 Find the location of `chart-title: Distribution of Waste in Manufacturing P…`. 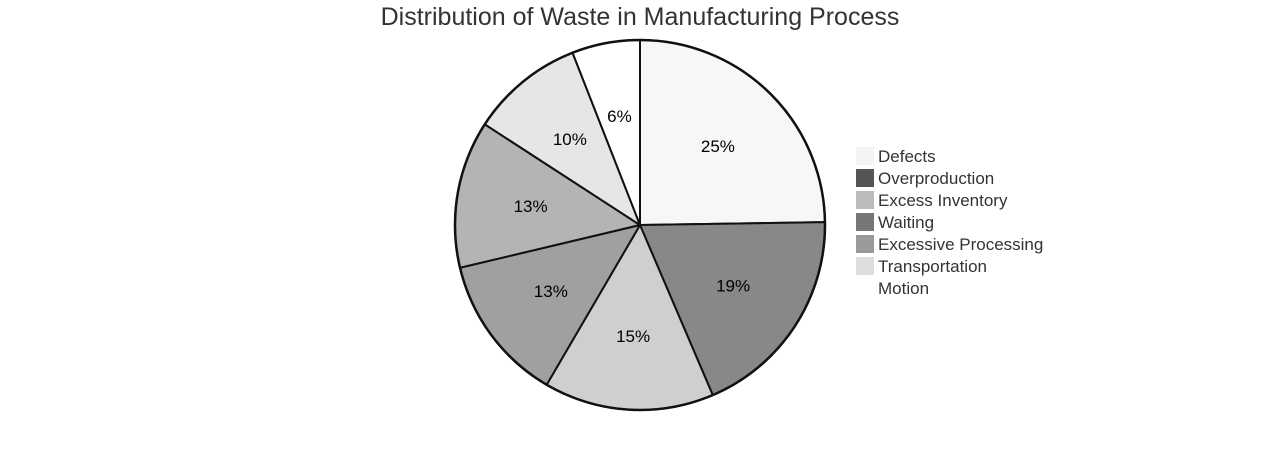

chart-title: Distribution of Waste in Manufacturing P… is located at coordinates (640, 17).